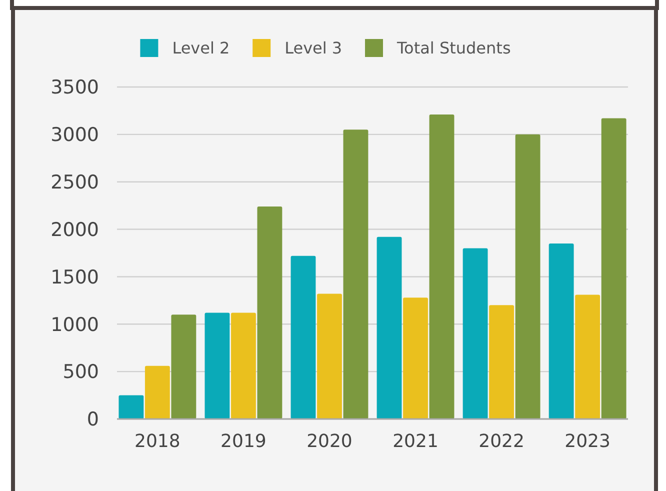  Describe the element at coordinates (74, 183) in the screenshot. I see `y-tick-label: 2500` at that location.